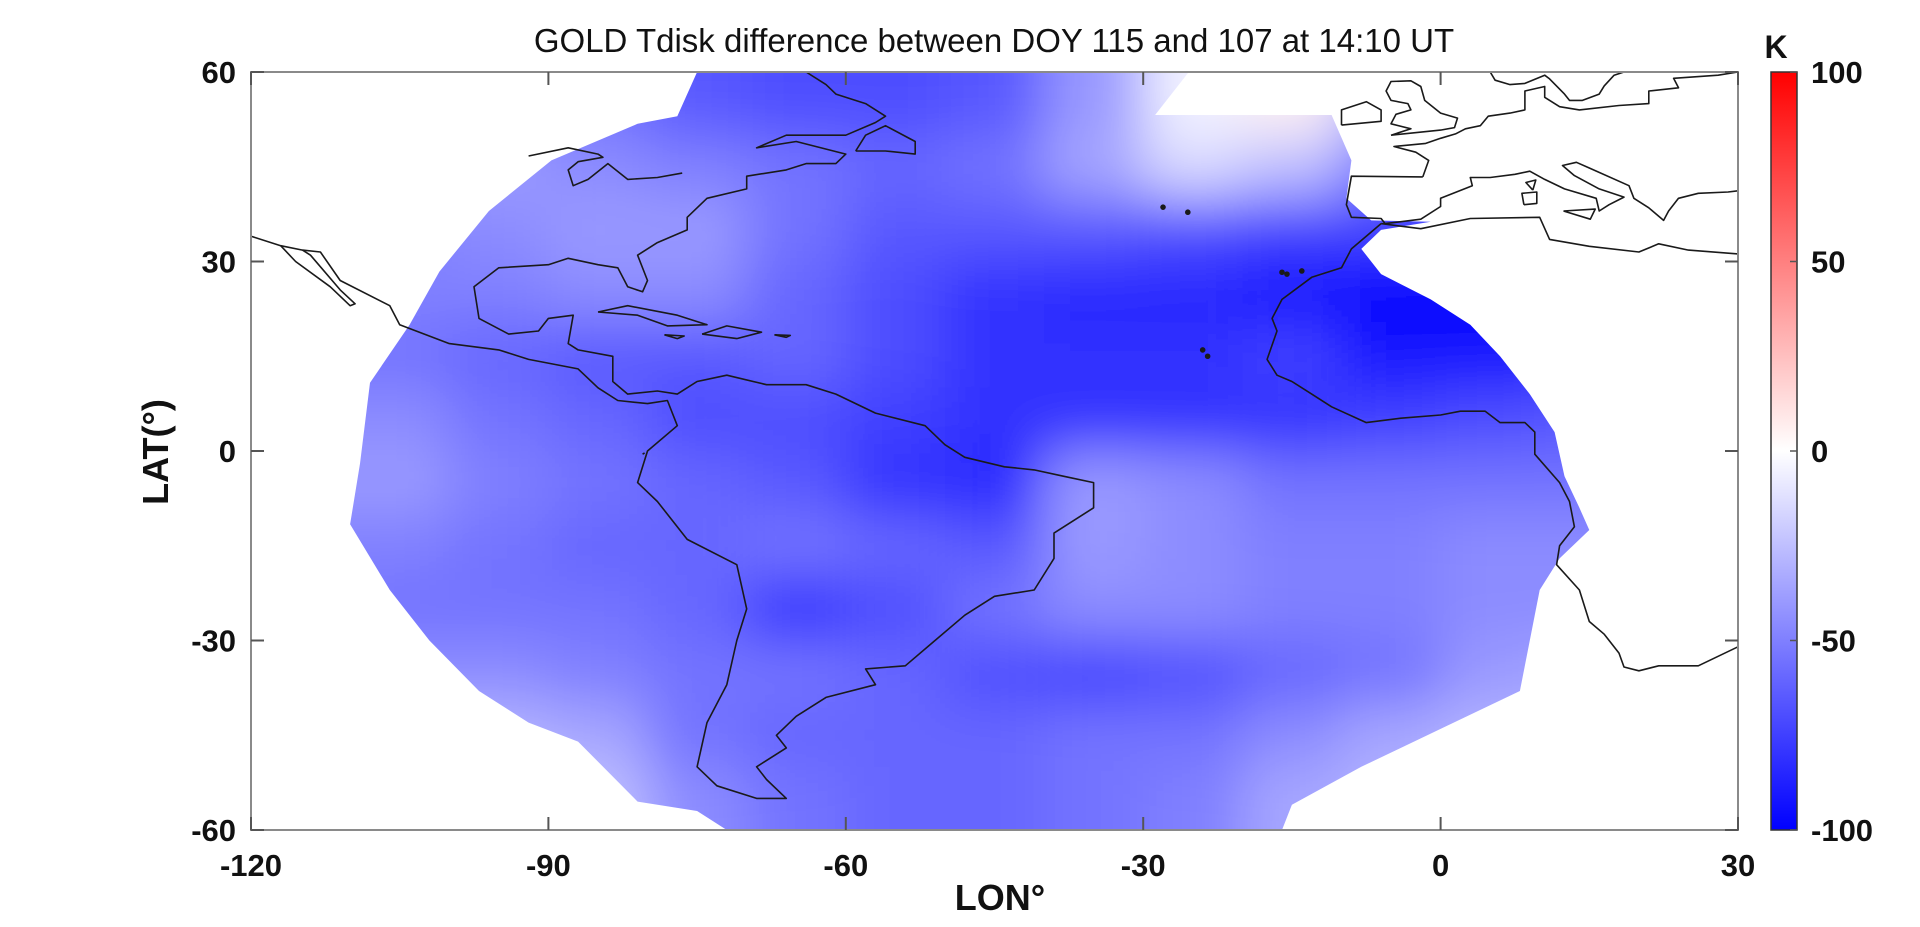 The height and width of the screenshot is (927, 1920). Describe the element at coordinates (219, 72) in the screenshot. I see `y-tick-label: 60` at that location.